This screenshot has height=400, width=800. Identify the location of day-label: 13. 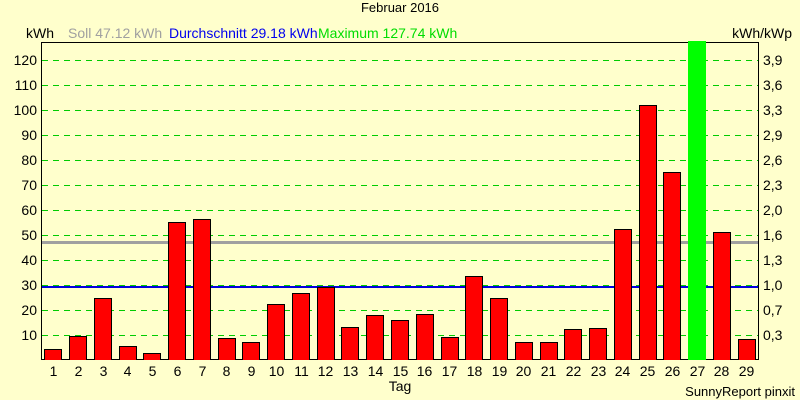
(350, 371).